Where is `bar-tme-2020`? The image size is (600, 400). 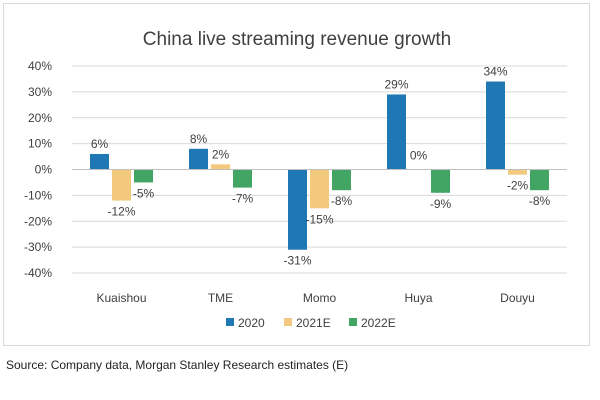
bar-tme-2020 is located at coordinates (198, 159).